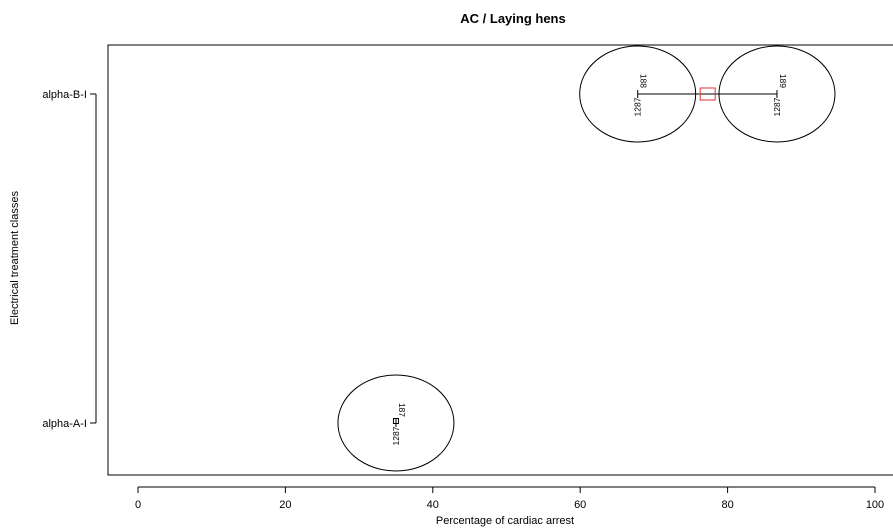 The width and height of the screenshot is (893, 532). Describe the element at coordinates (783, 81) in the screenshot. I see `study-id-label: 189` at that location.